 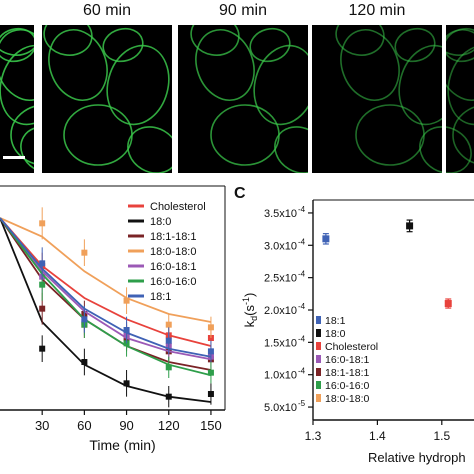 What do you see at coordinates (302, 403) in the screenshot?
I see `y-tick-exponent: -5` at bounding box center [302, 403].